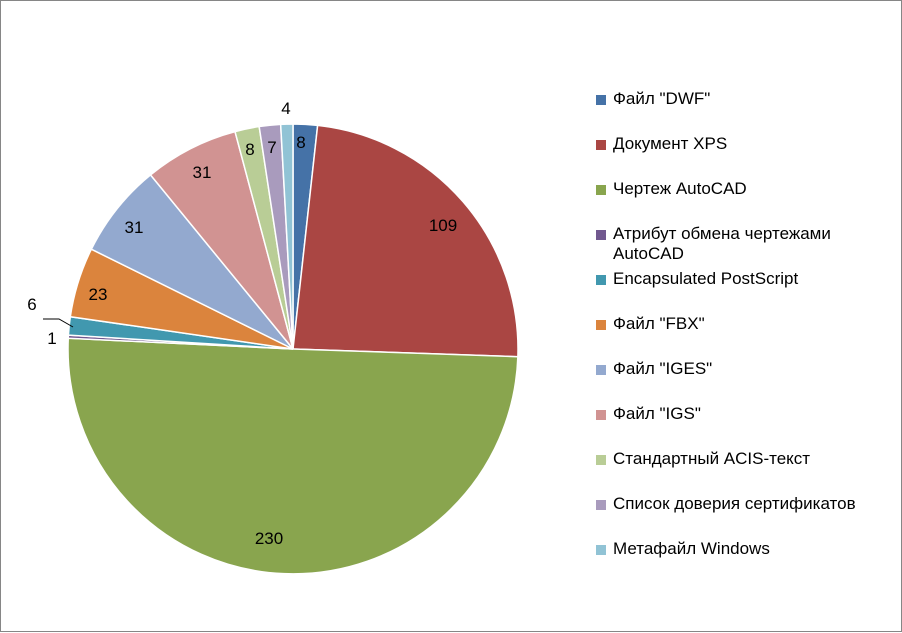 This screenshot has width=902, height=633. What do you see at coordinates (657, 413) in the screenshot?
I see `legend-label: Файл "IGS"` at bounding box center [657, 413].